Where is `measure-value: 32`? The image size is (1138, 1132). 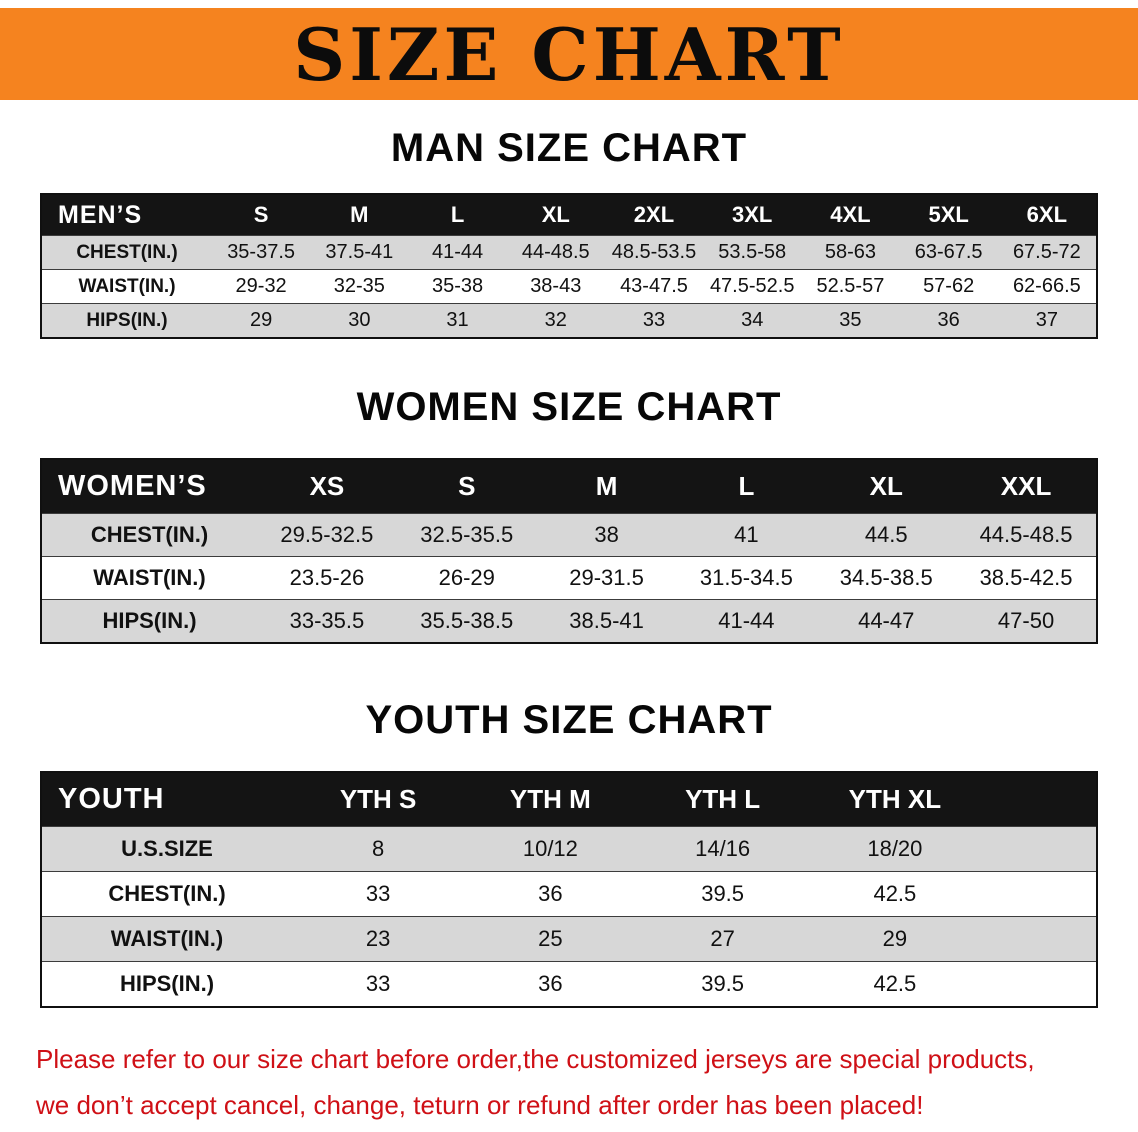 measure-value: 32 is located at coordinates (555, 320).